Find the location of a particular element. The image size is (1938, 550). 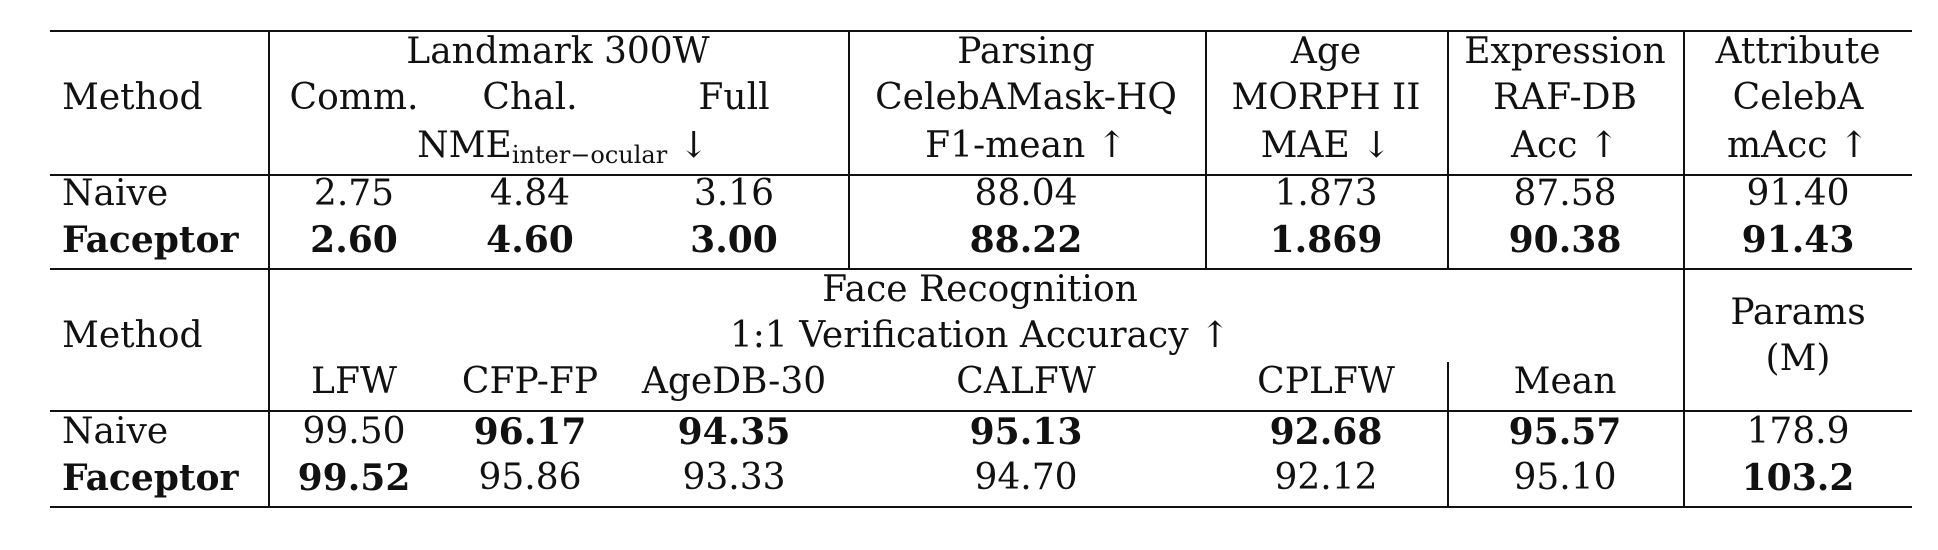

bottom-header-rule is located at coordinates (981, 411).